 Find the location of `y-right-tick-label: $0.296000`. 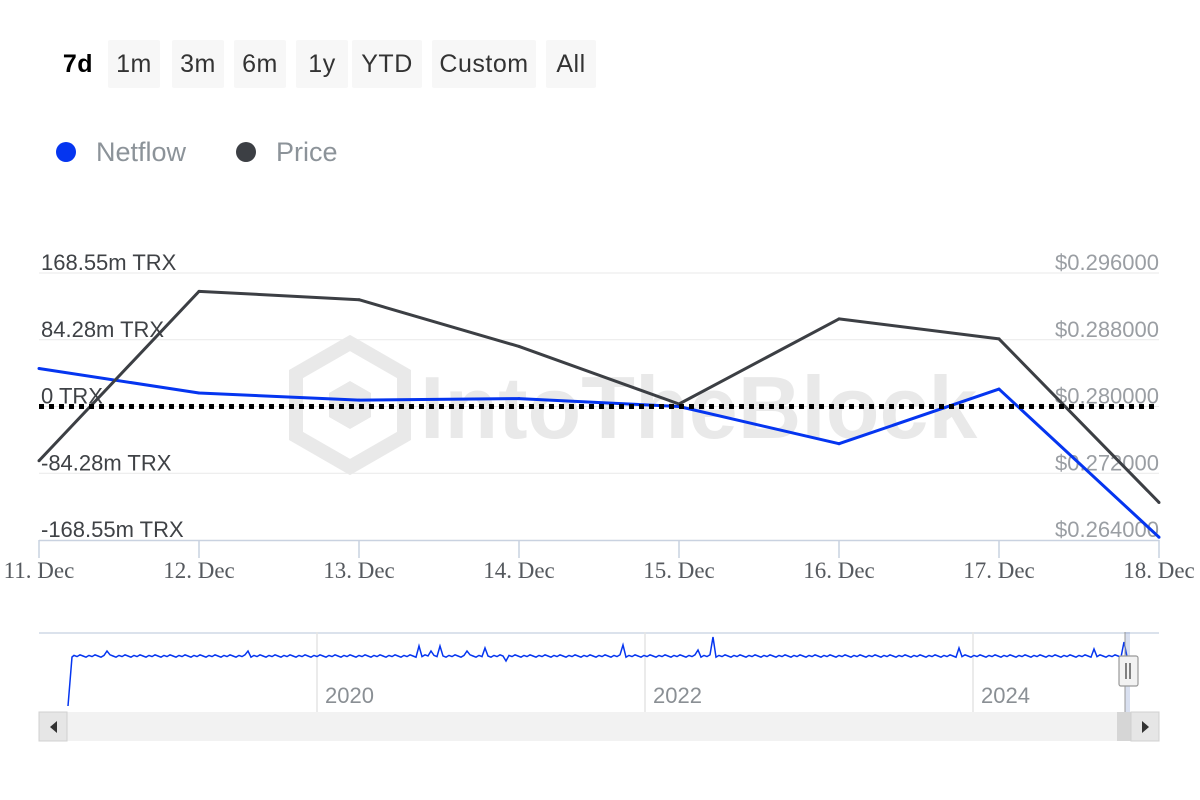

y-right-tick-label: $0.296000 is located at coordinates (1107, 262).